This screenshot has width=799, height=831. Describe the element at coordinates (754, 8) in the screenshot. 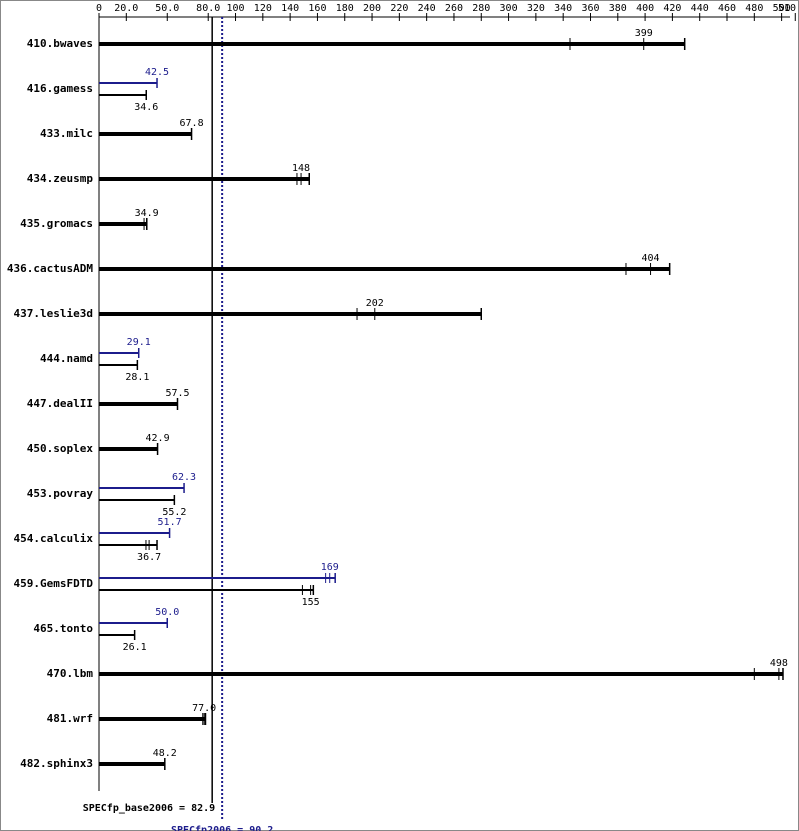

I see `x-tick-label: 480` at that location.